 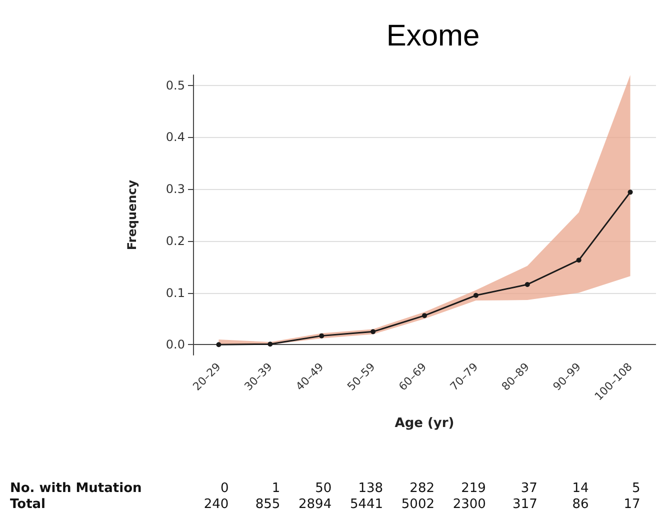 What do you see at coordinates (529, 488) in the screenshot?
I see `text: 37` at bounding box center [529, 488].